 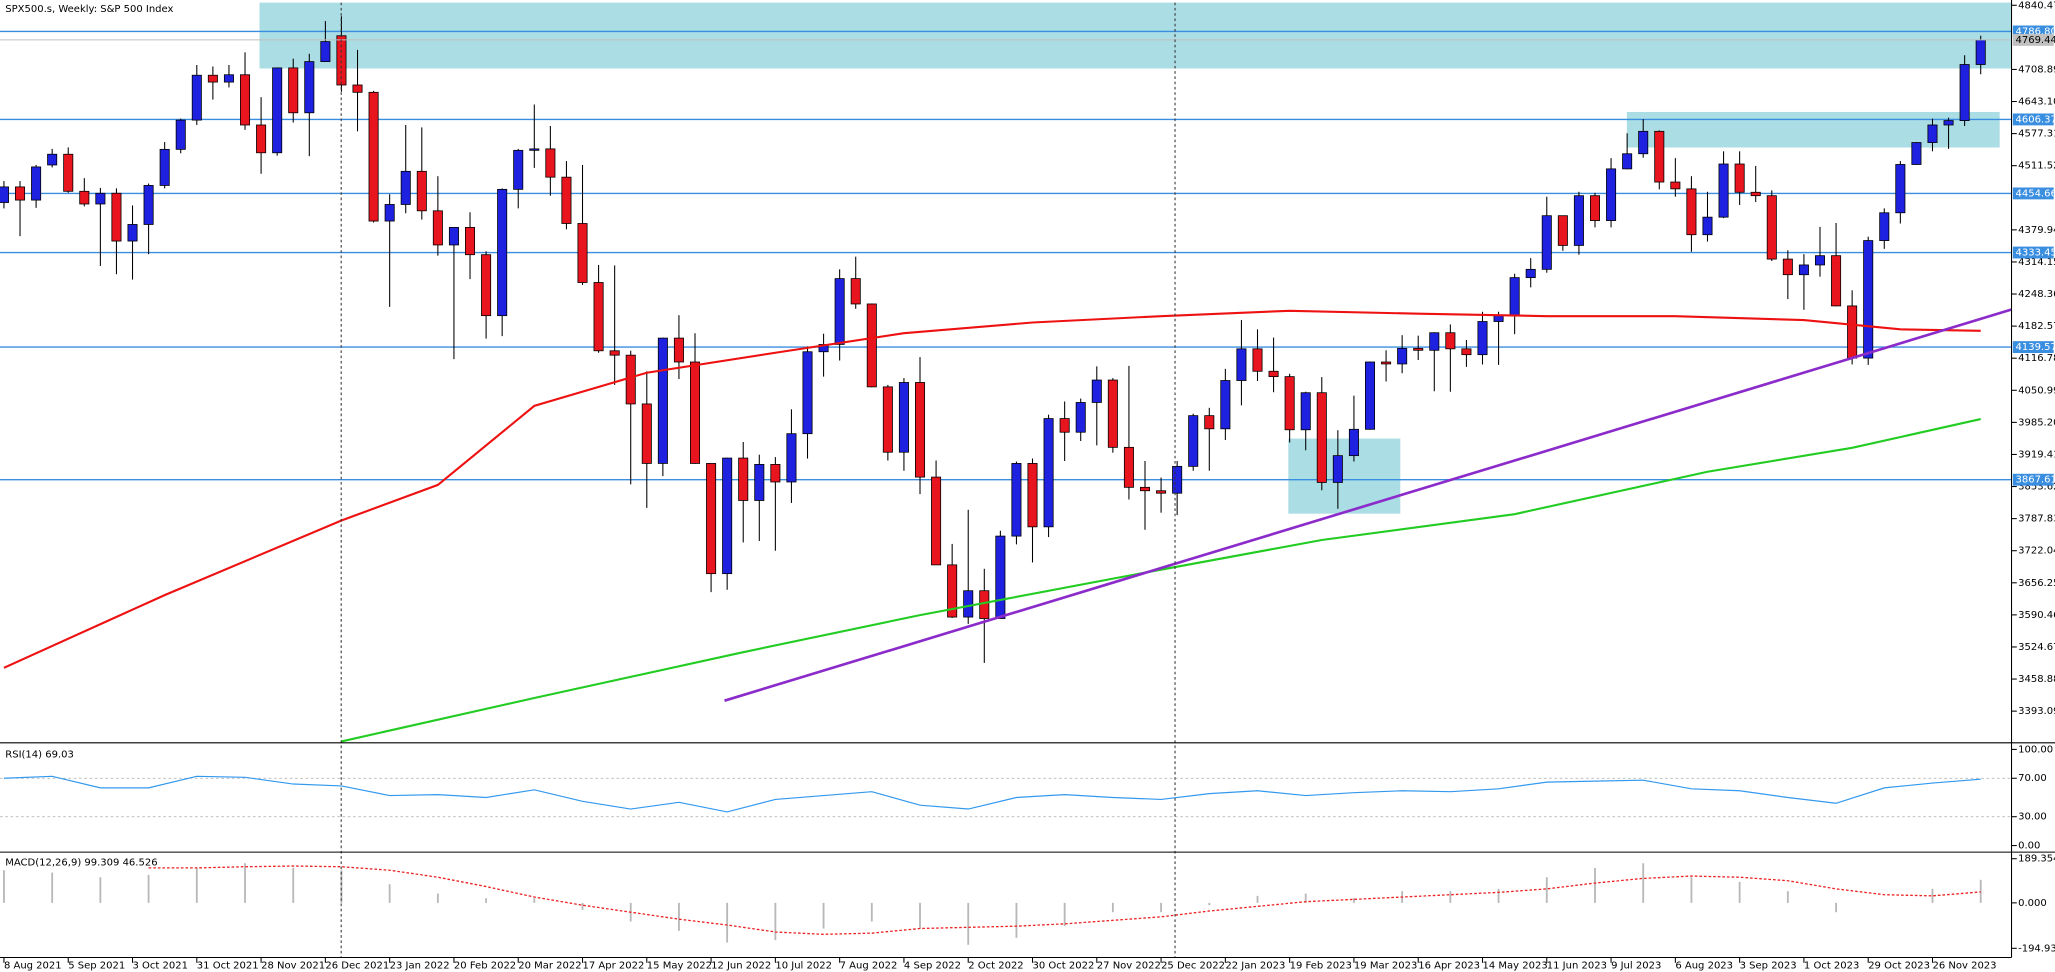 I want to click on x-tick-label: 30 Oct 2022, so click(x=1064, y=965).